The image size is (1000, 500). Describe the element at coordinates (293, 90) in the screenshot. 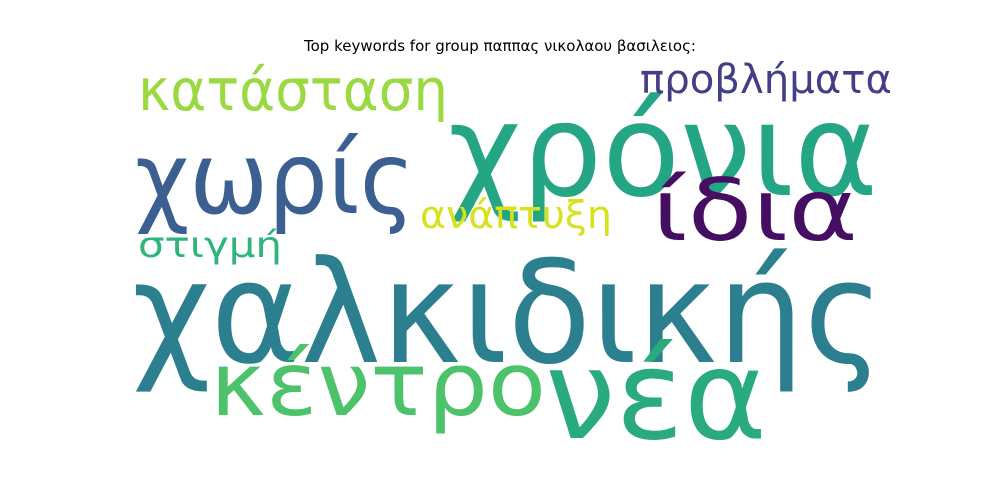

I see `word-katastasi: κατάσταση` at that location.